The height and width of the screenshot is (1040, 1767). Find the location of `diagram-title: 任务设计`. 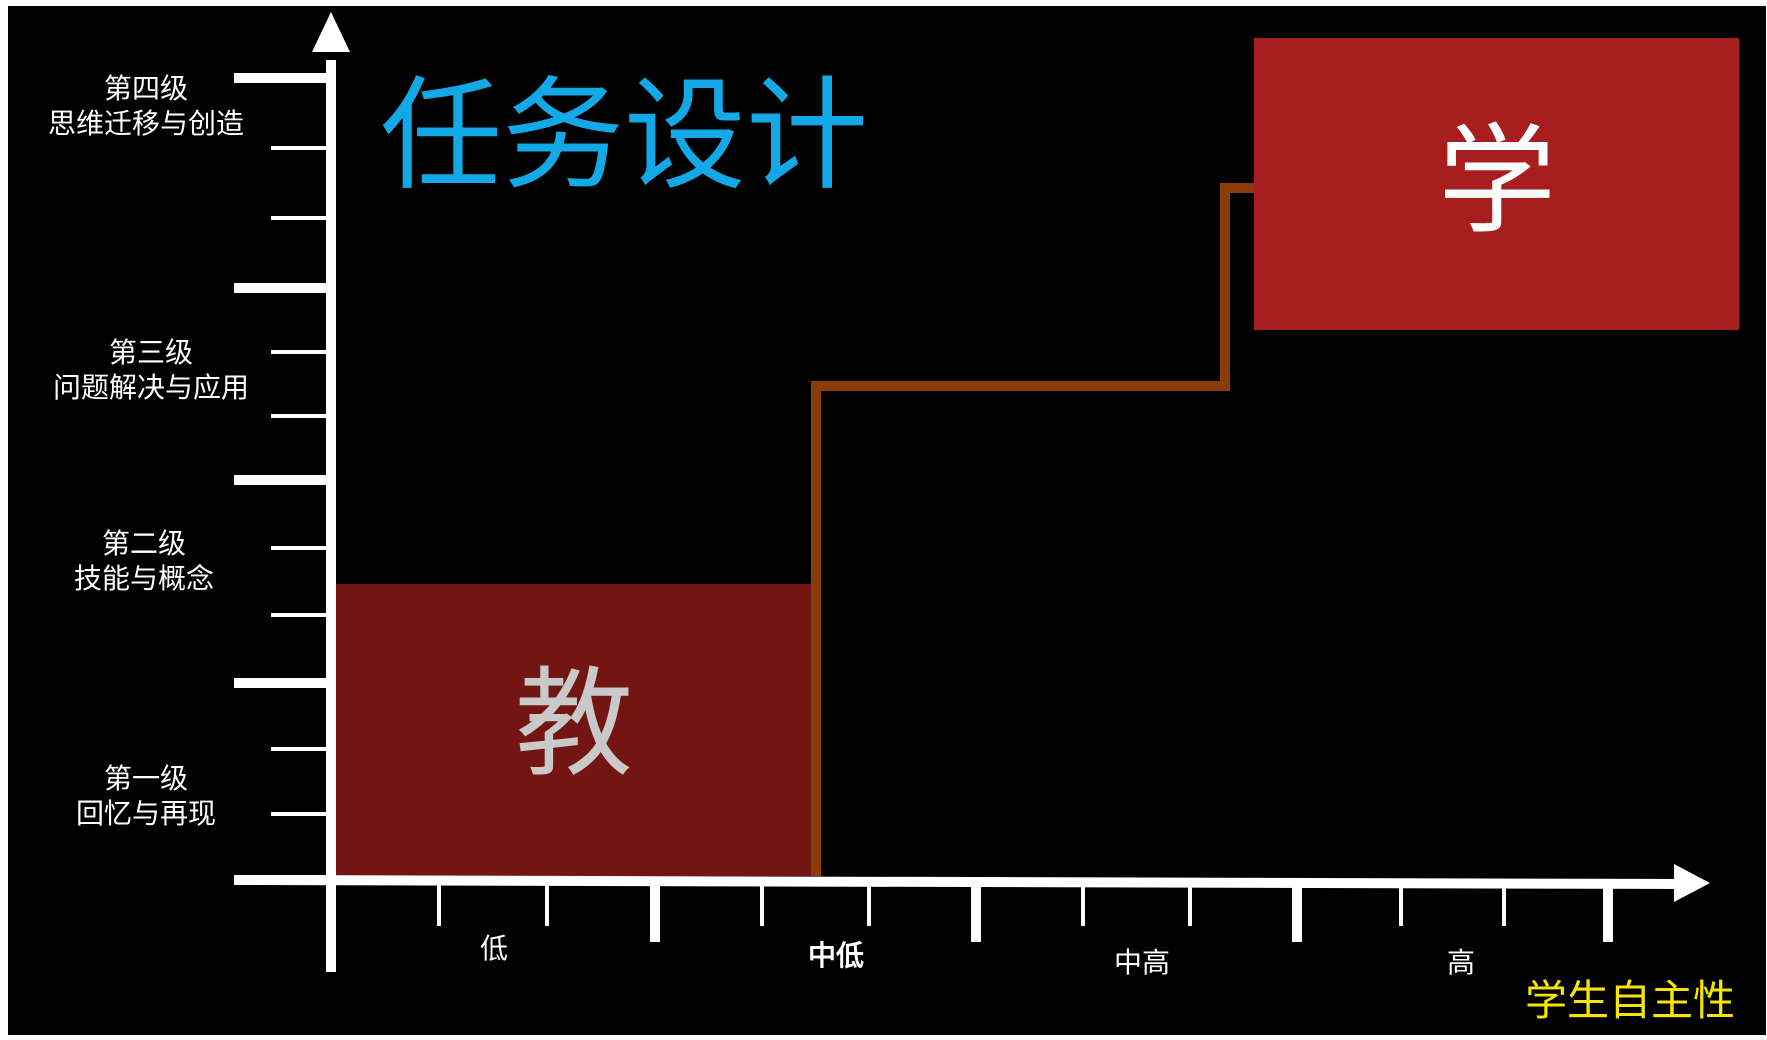

diagram-title: 任务设计 is located at coordinates (624, 136).